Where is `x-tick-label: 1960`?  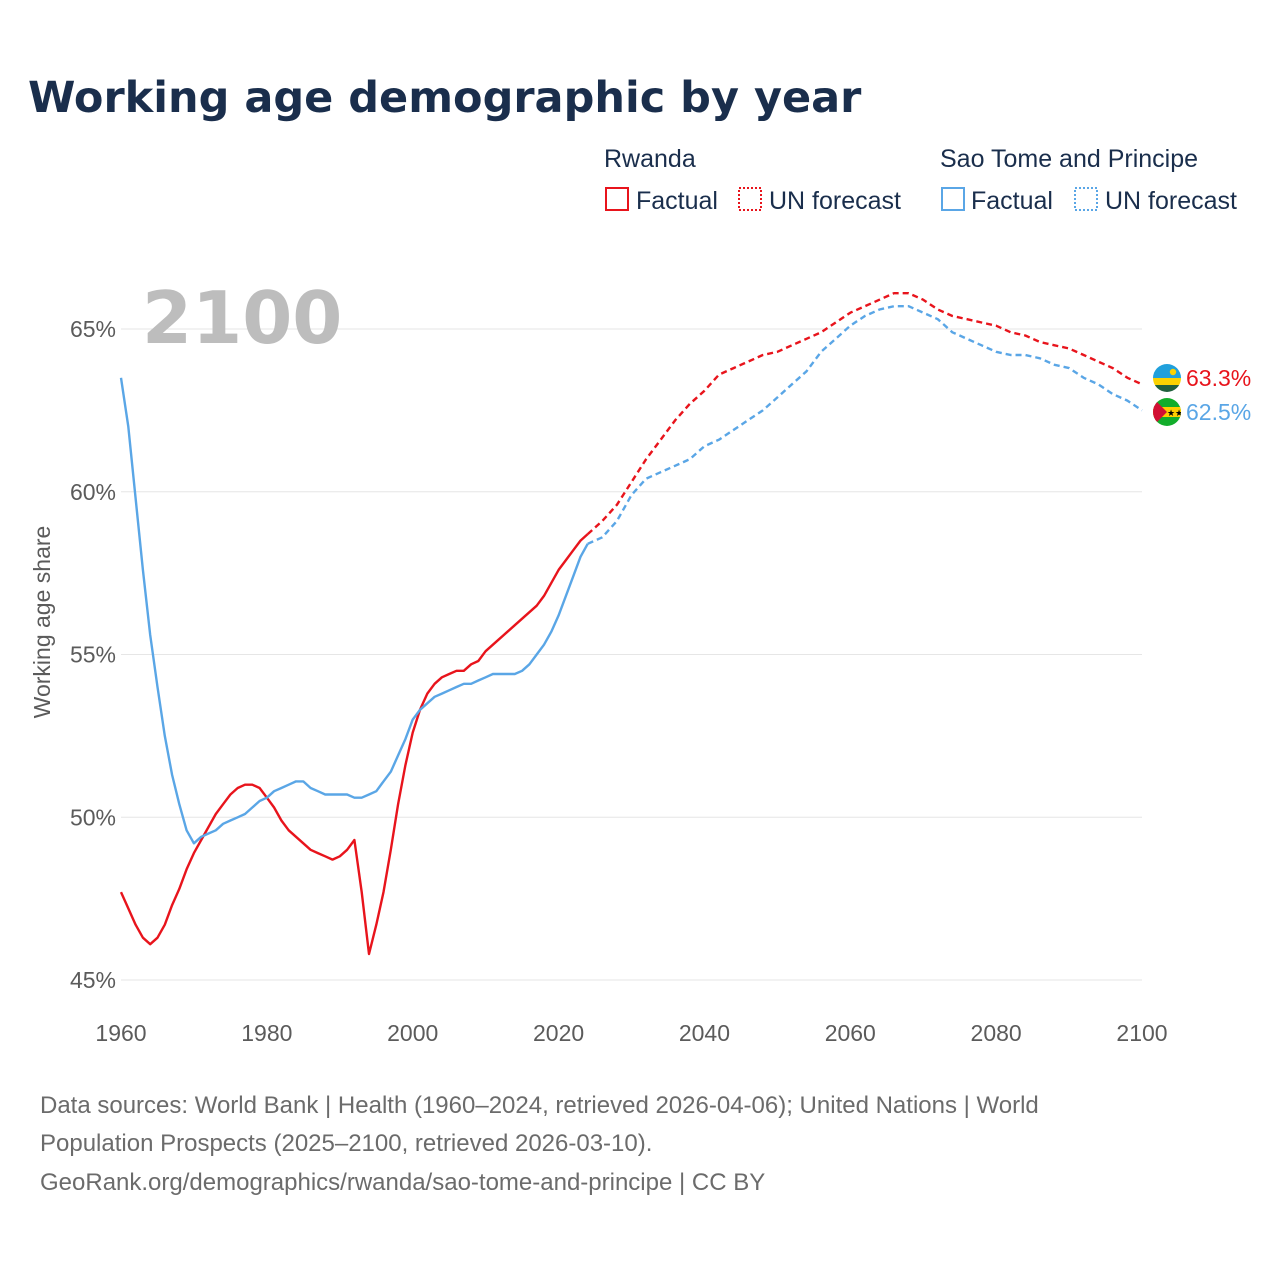 x-tick-label: 1960 is located at coordinates (120, 1033).